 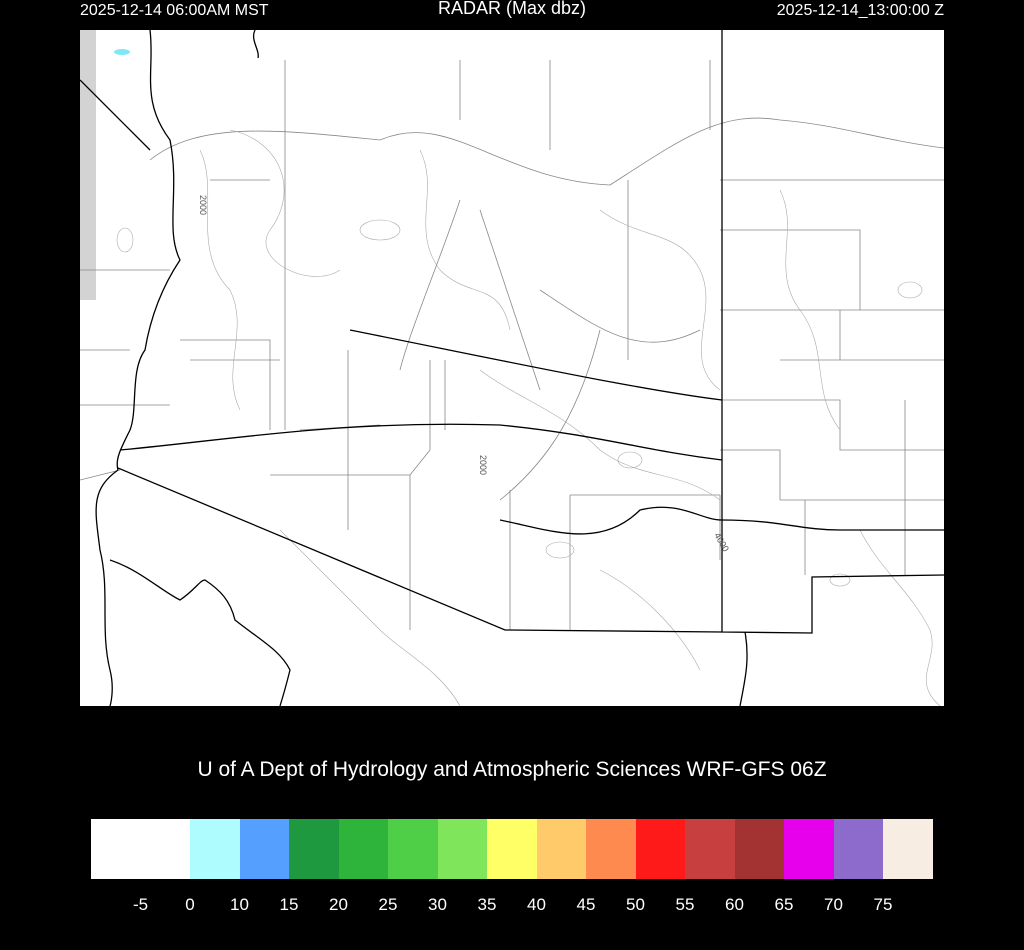 I want to click on colorbar, so click(x=512, y=849).